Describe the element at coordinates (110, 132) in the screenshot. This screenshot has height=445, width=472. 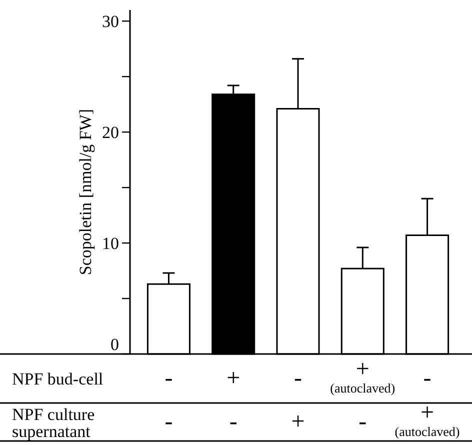
I see `y-tick-label: 20` at that location.